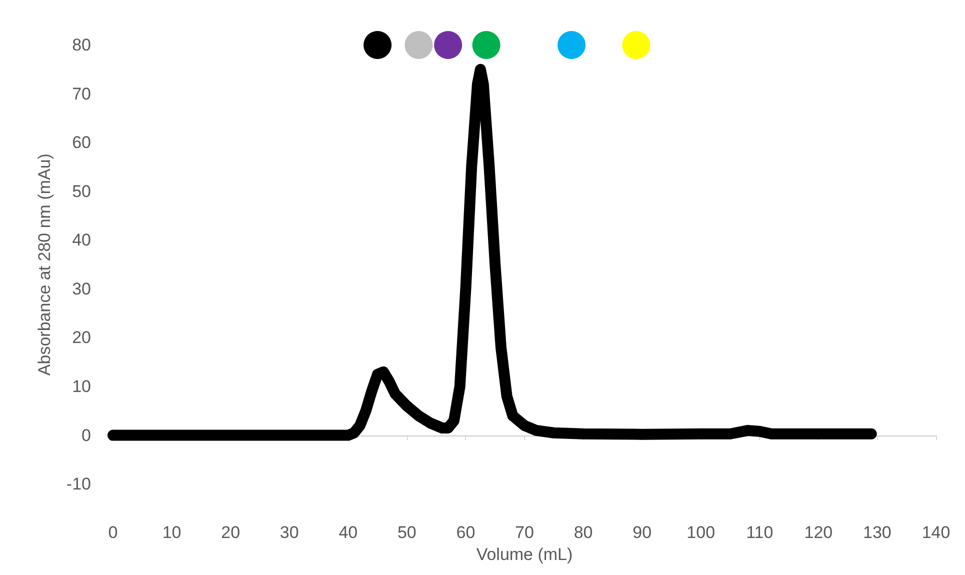 Image resolution: width=965 pixels, height=575 pixels. What do you see at coordinates (760, 532) in the screenshot?
I see `x-tick-label: 110` at bounding box center [760, 532].